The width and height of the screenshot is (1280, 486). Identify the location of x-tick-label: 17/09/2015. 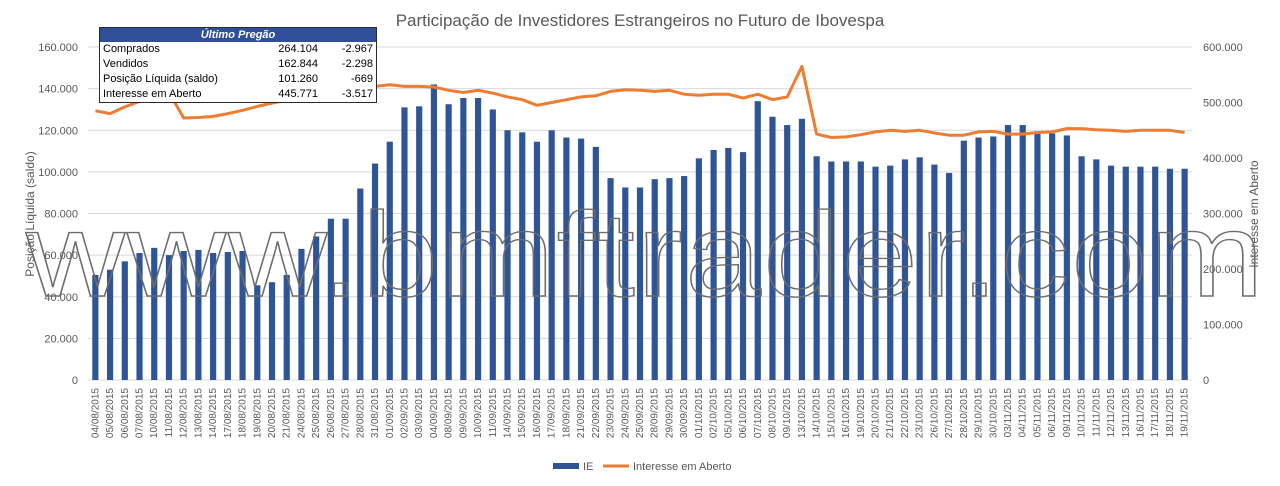
(552, 413).